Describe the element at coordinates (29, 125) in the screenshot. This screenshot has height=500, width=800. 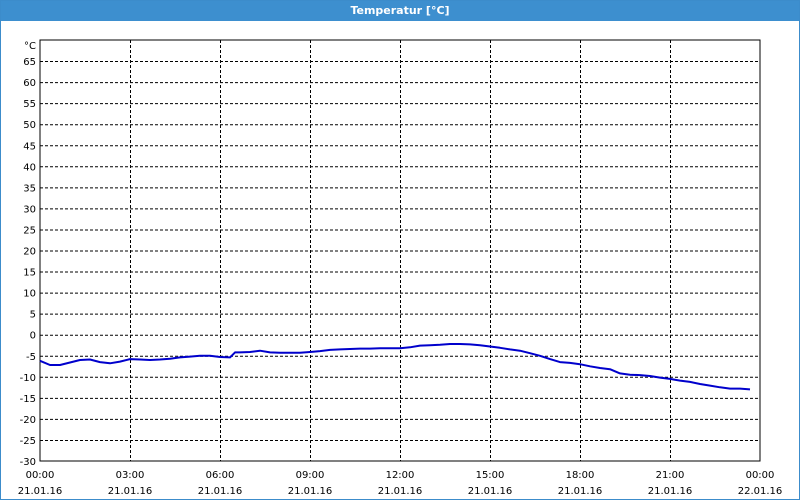
I see `y-tick-label: 50` at that location.